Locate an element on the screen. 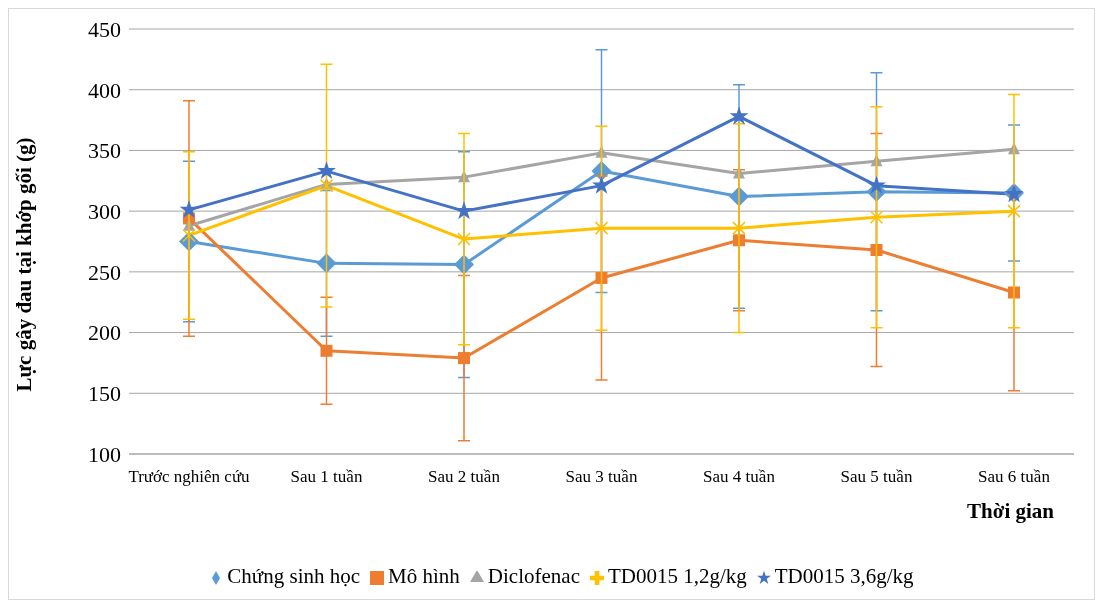  legend-label: TD0015 3,6g/kg is located at coordinates (844, 576).